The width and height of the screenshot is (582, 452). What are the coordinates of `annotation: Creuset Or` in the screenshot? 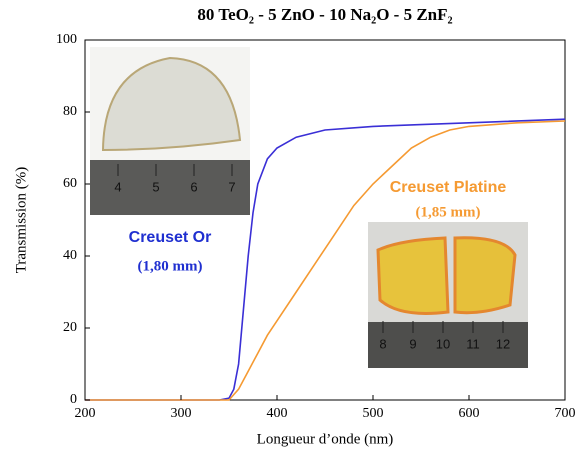 It's located at (170, 237).